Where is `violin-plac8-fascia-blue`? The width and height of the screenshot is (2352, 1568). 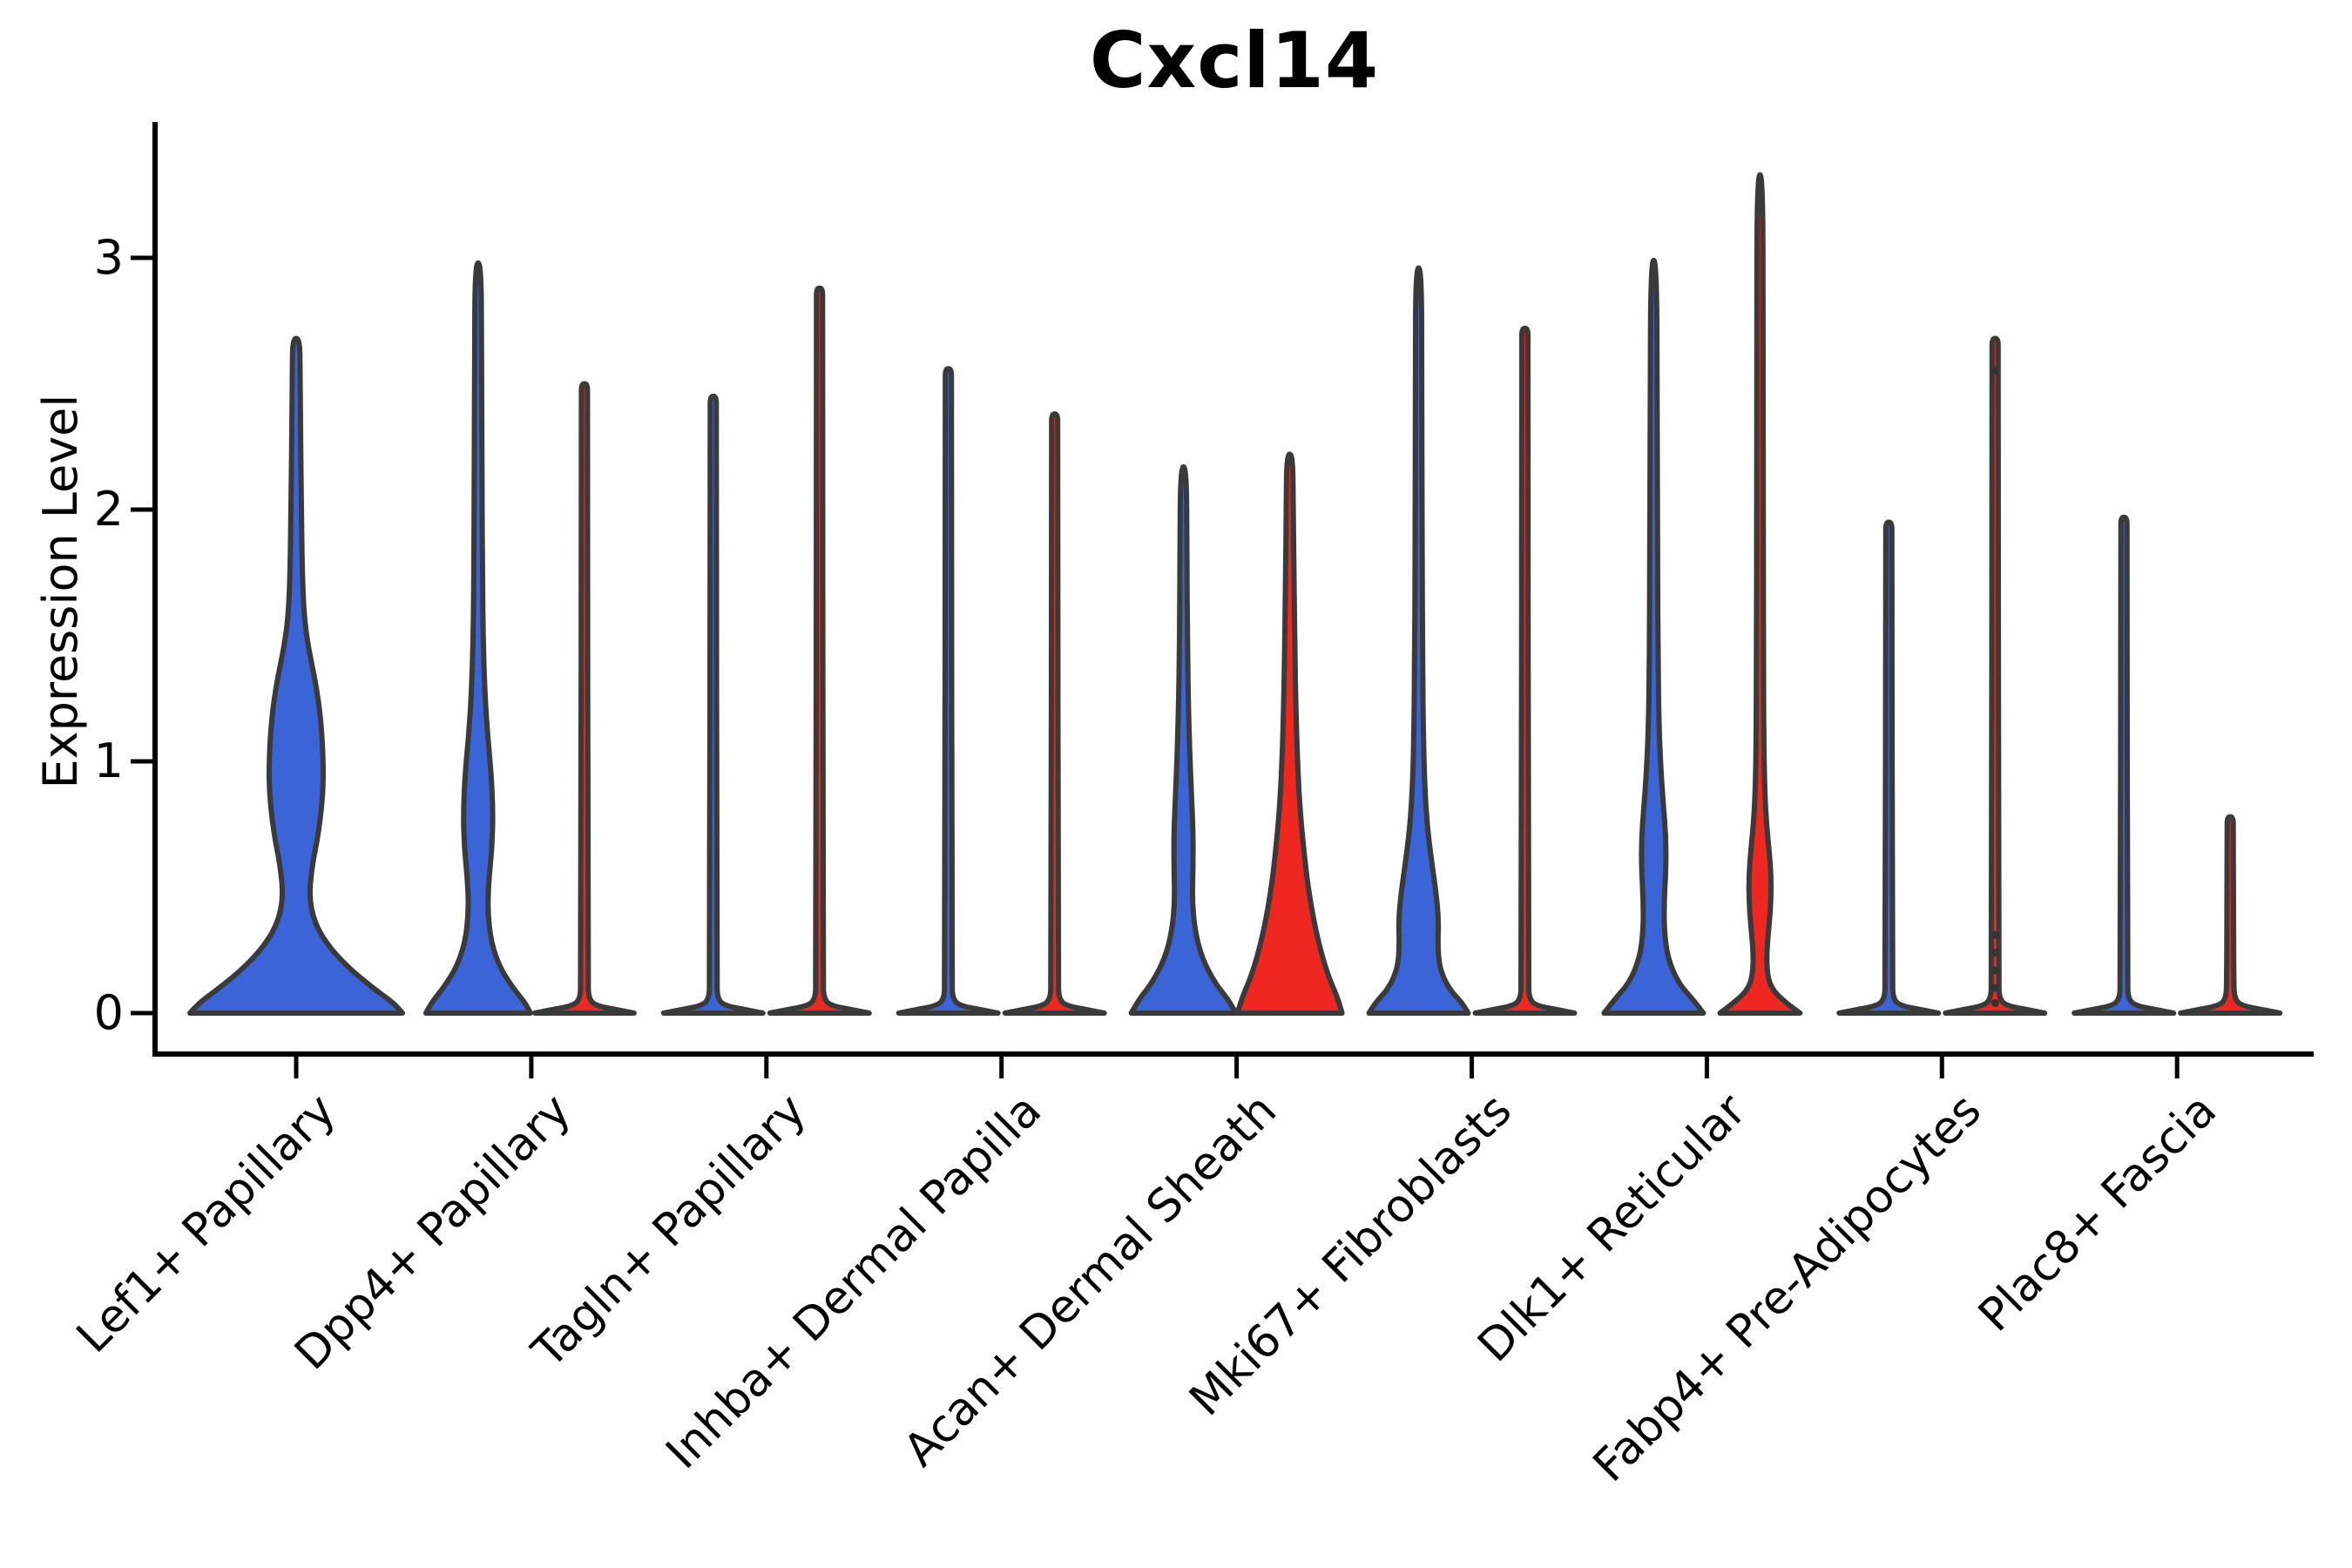 violin-plac8-fascia-blue is located at coordinates (2124, 765).